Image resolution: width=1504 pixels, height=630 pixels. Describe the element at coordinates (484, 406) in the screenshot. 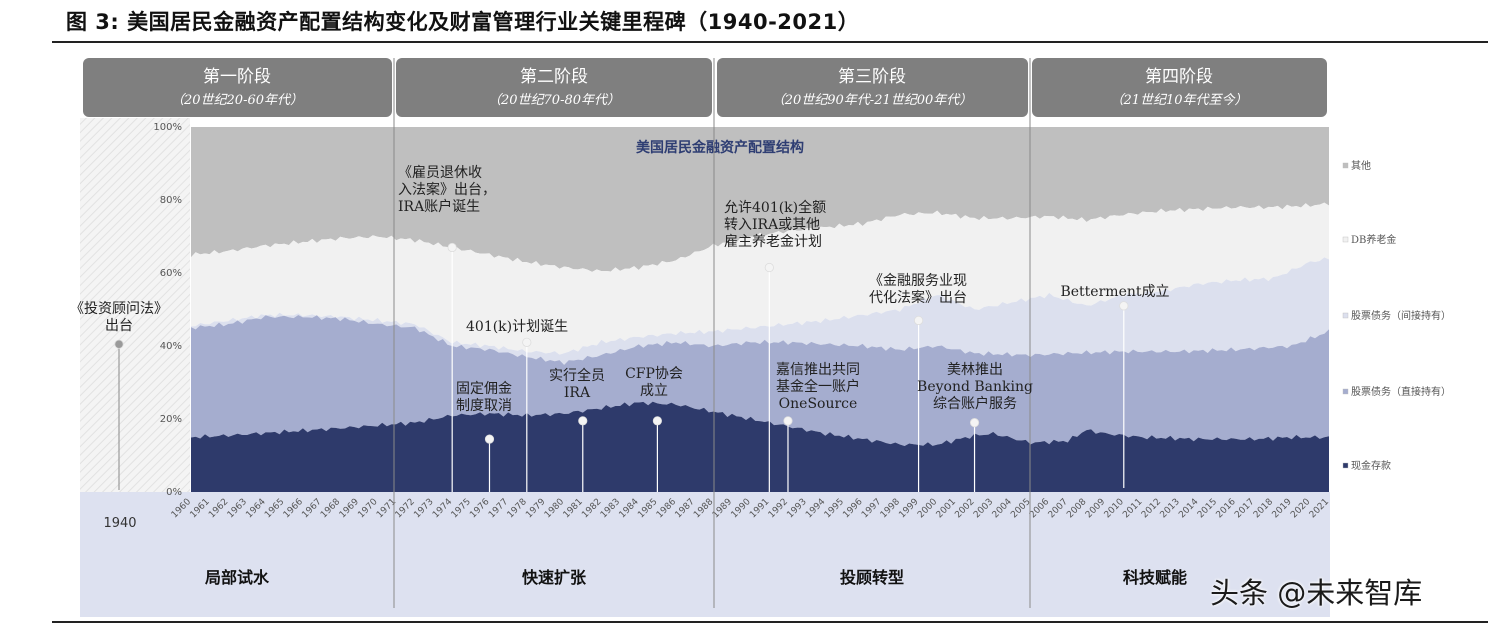

I see `annotation-text-line: 制度取消` at that location.